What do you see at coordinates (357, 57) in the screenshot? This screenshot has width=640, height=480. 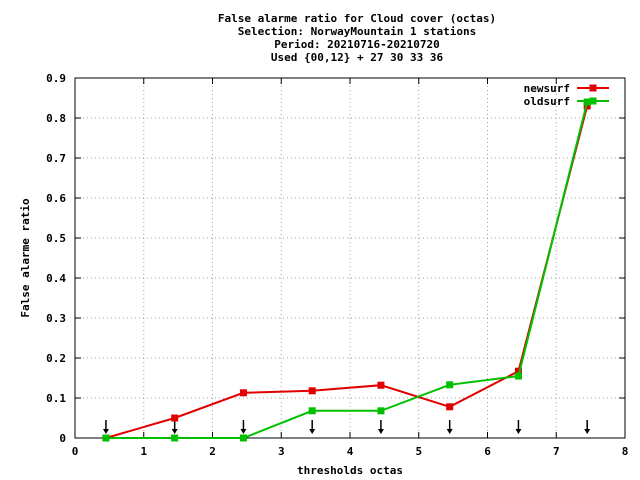 I see `title-line-4: Used {00,12} + 27 30 33 36` at bounding box center [357, 57].